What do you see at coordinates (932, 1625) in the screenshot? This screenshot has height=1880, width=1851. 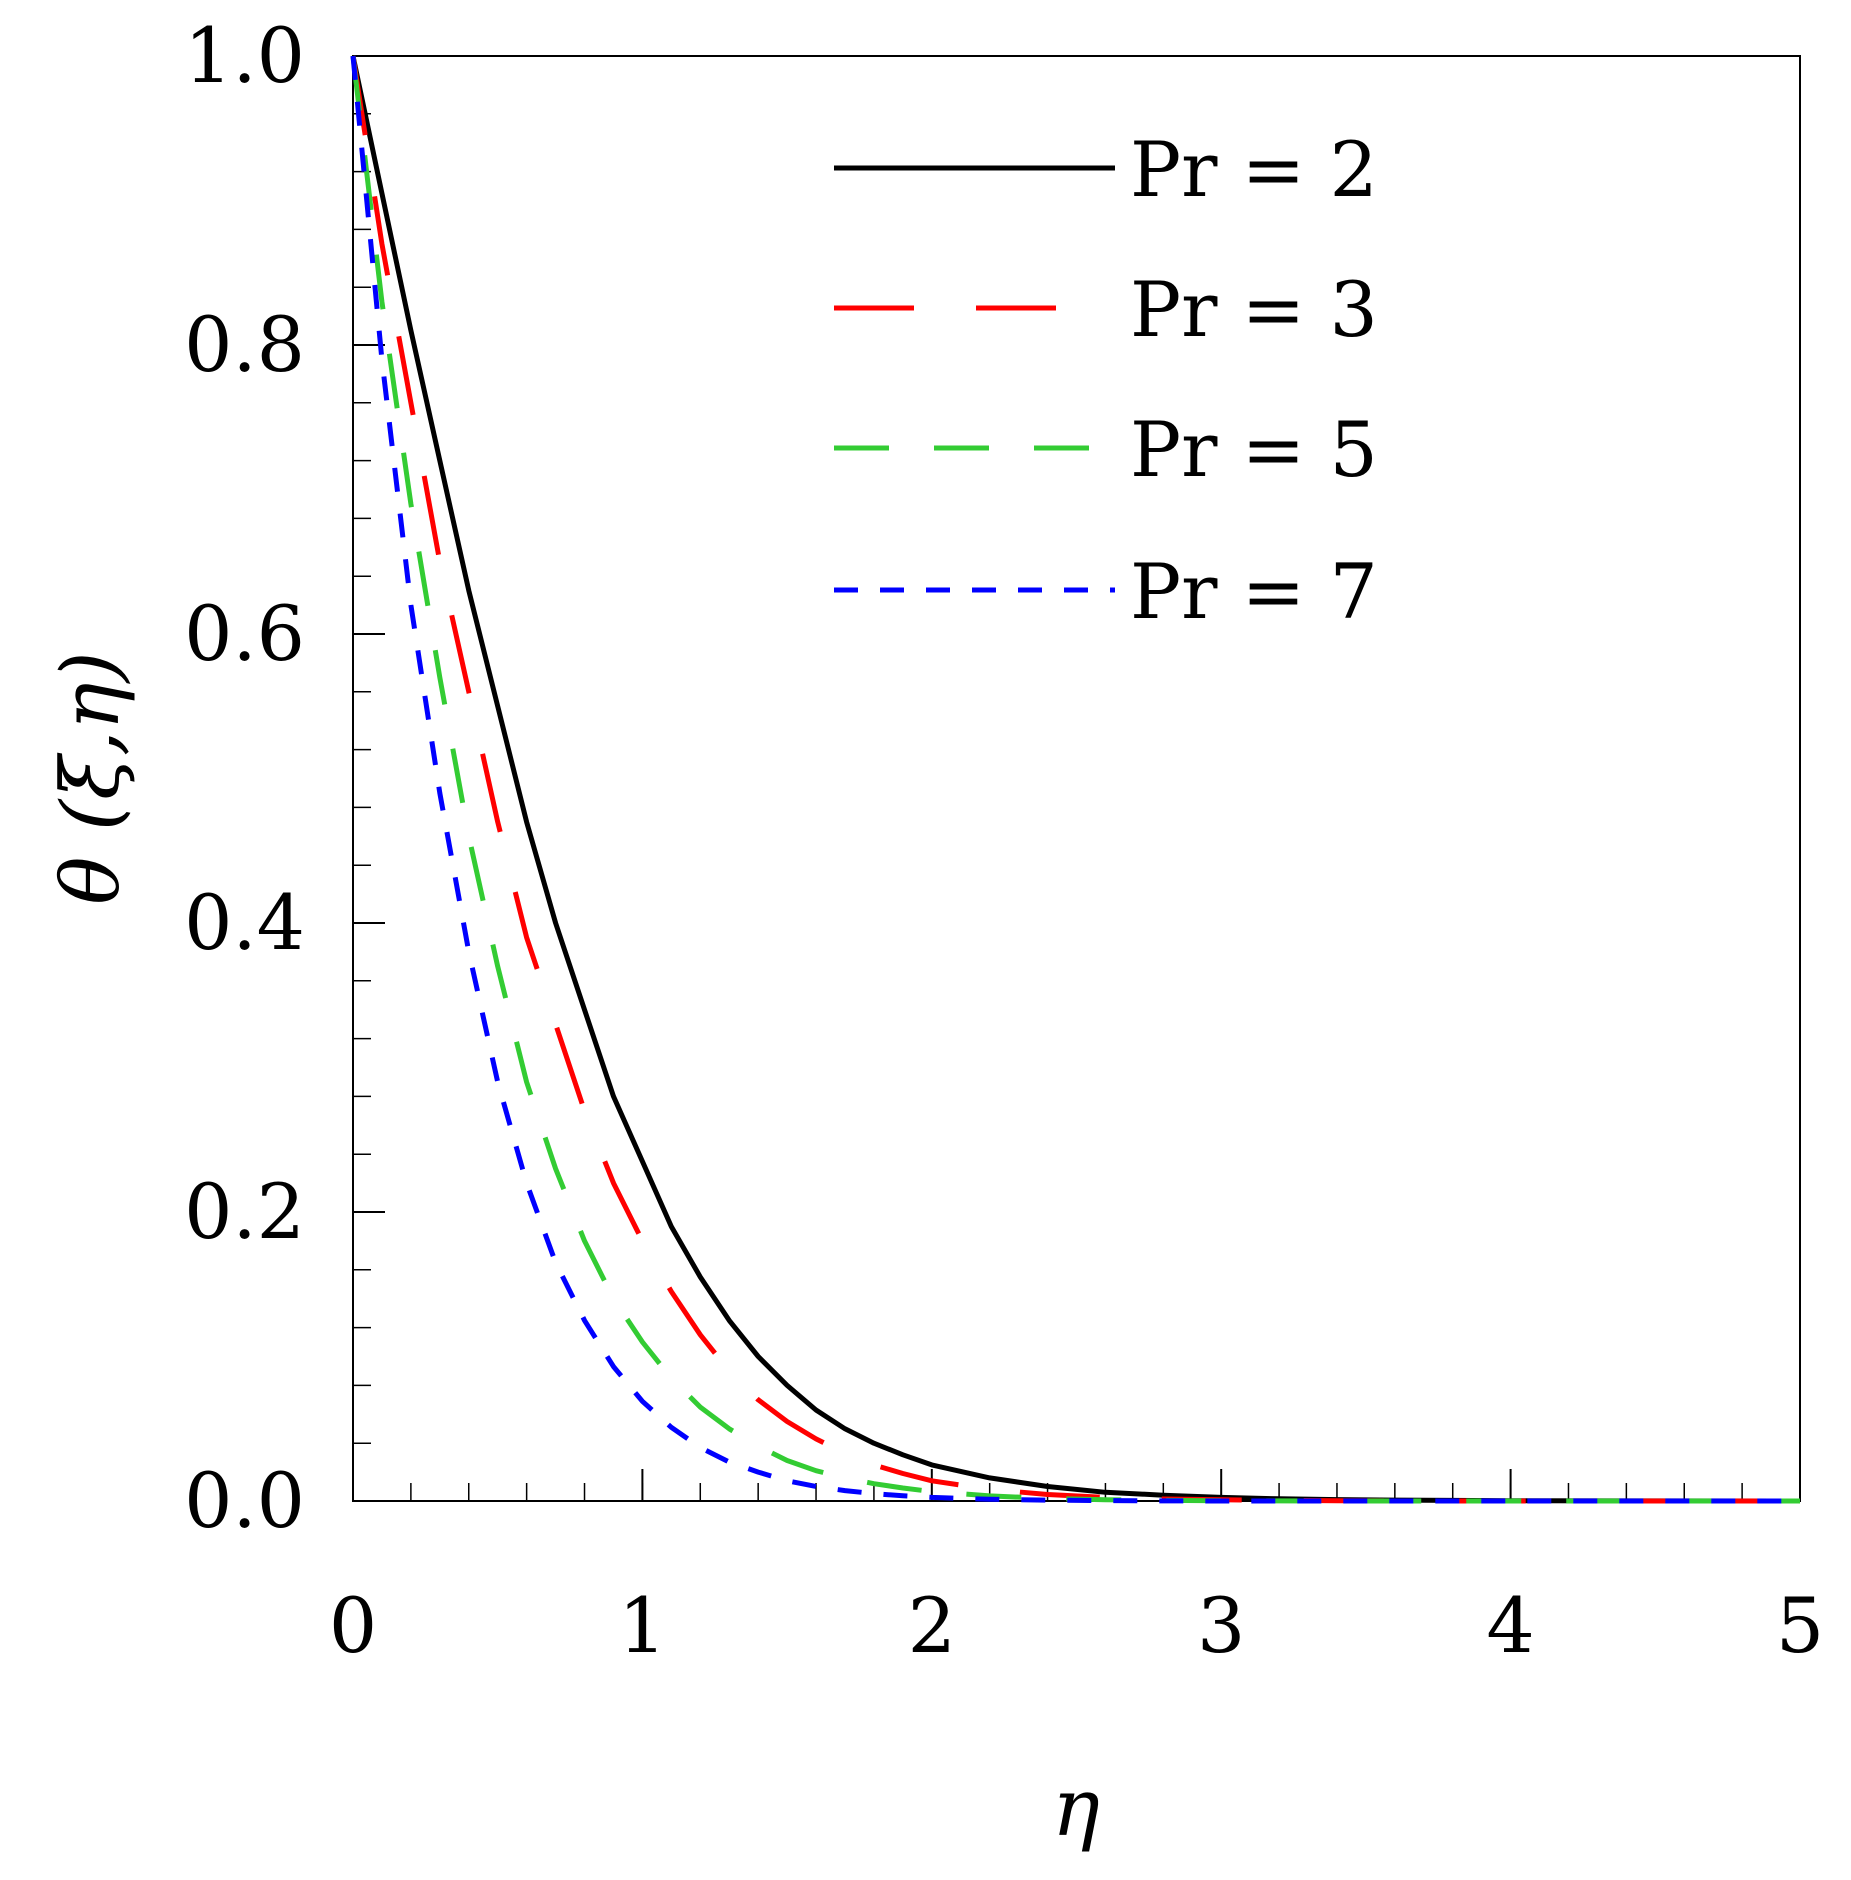 I see `x-tick-label: 2` at bounding box center [932, 1625].